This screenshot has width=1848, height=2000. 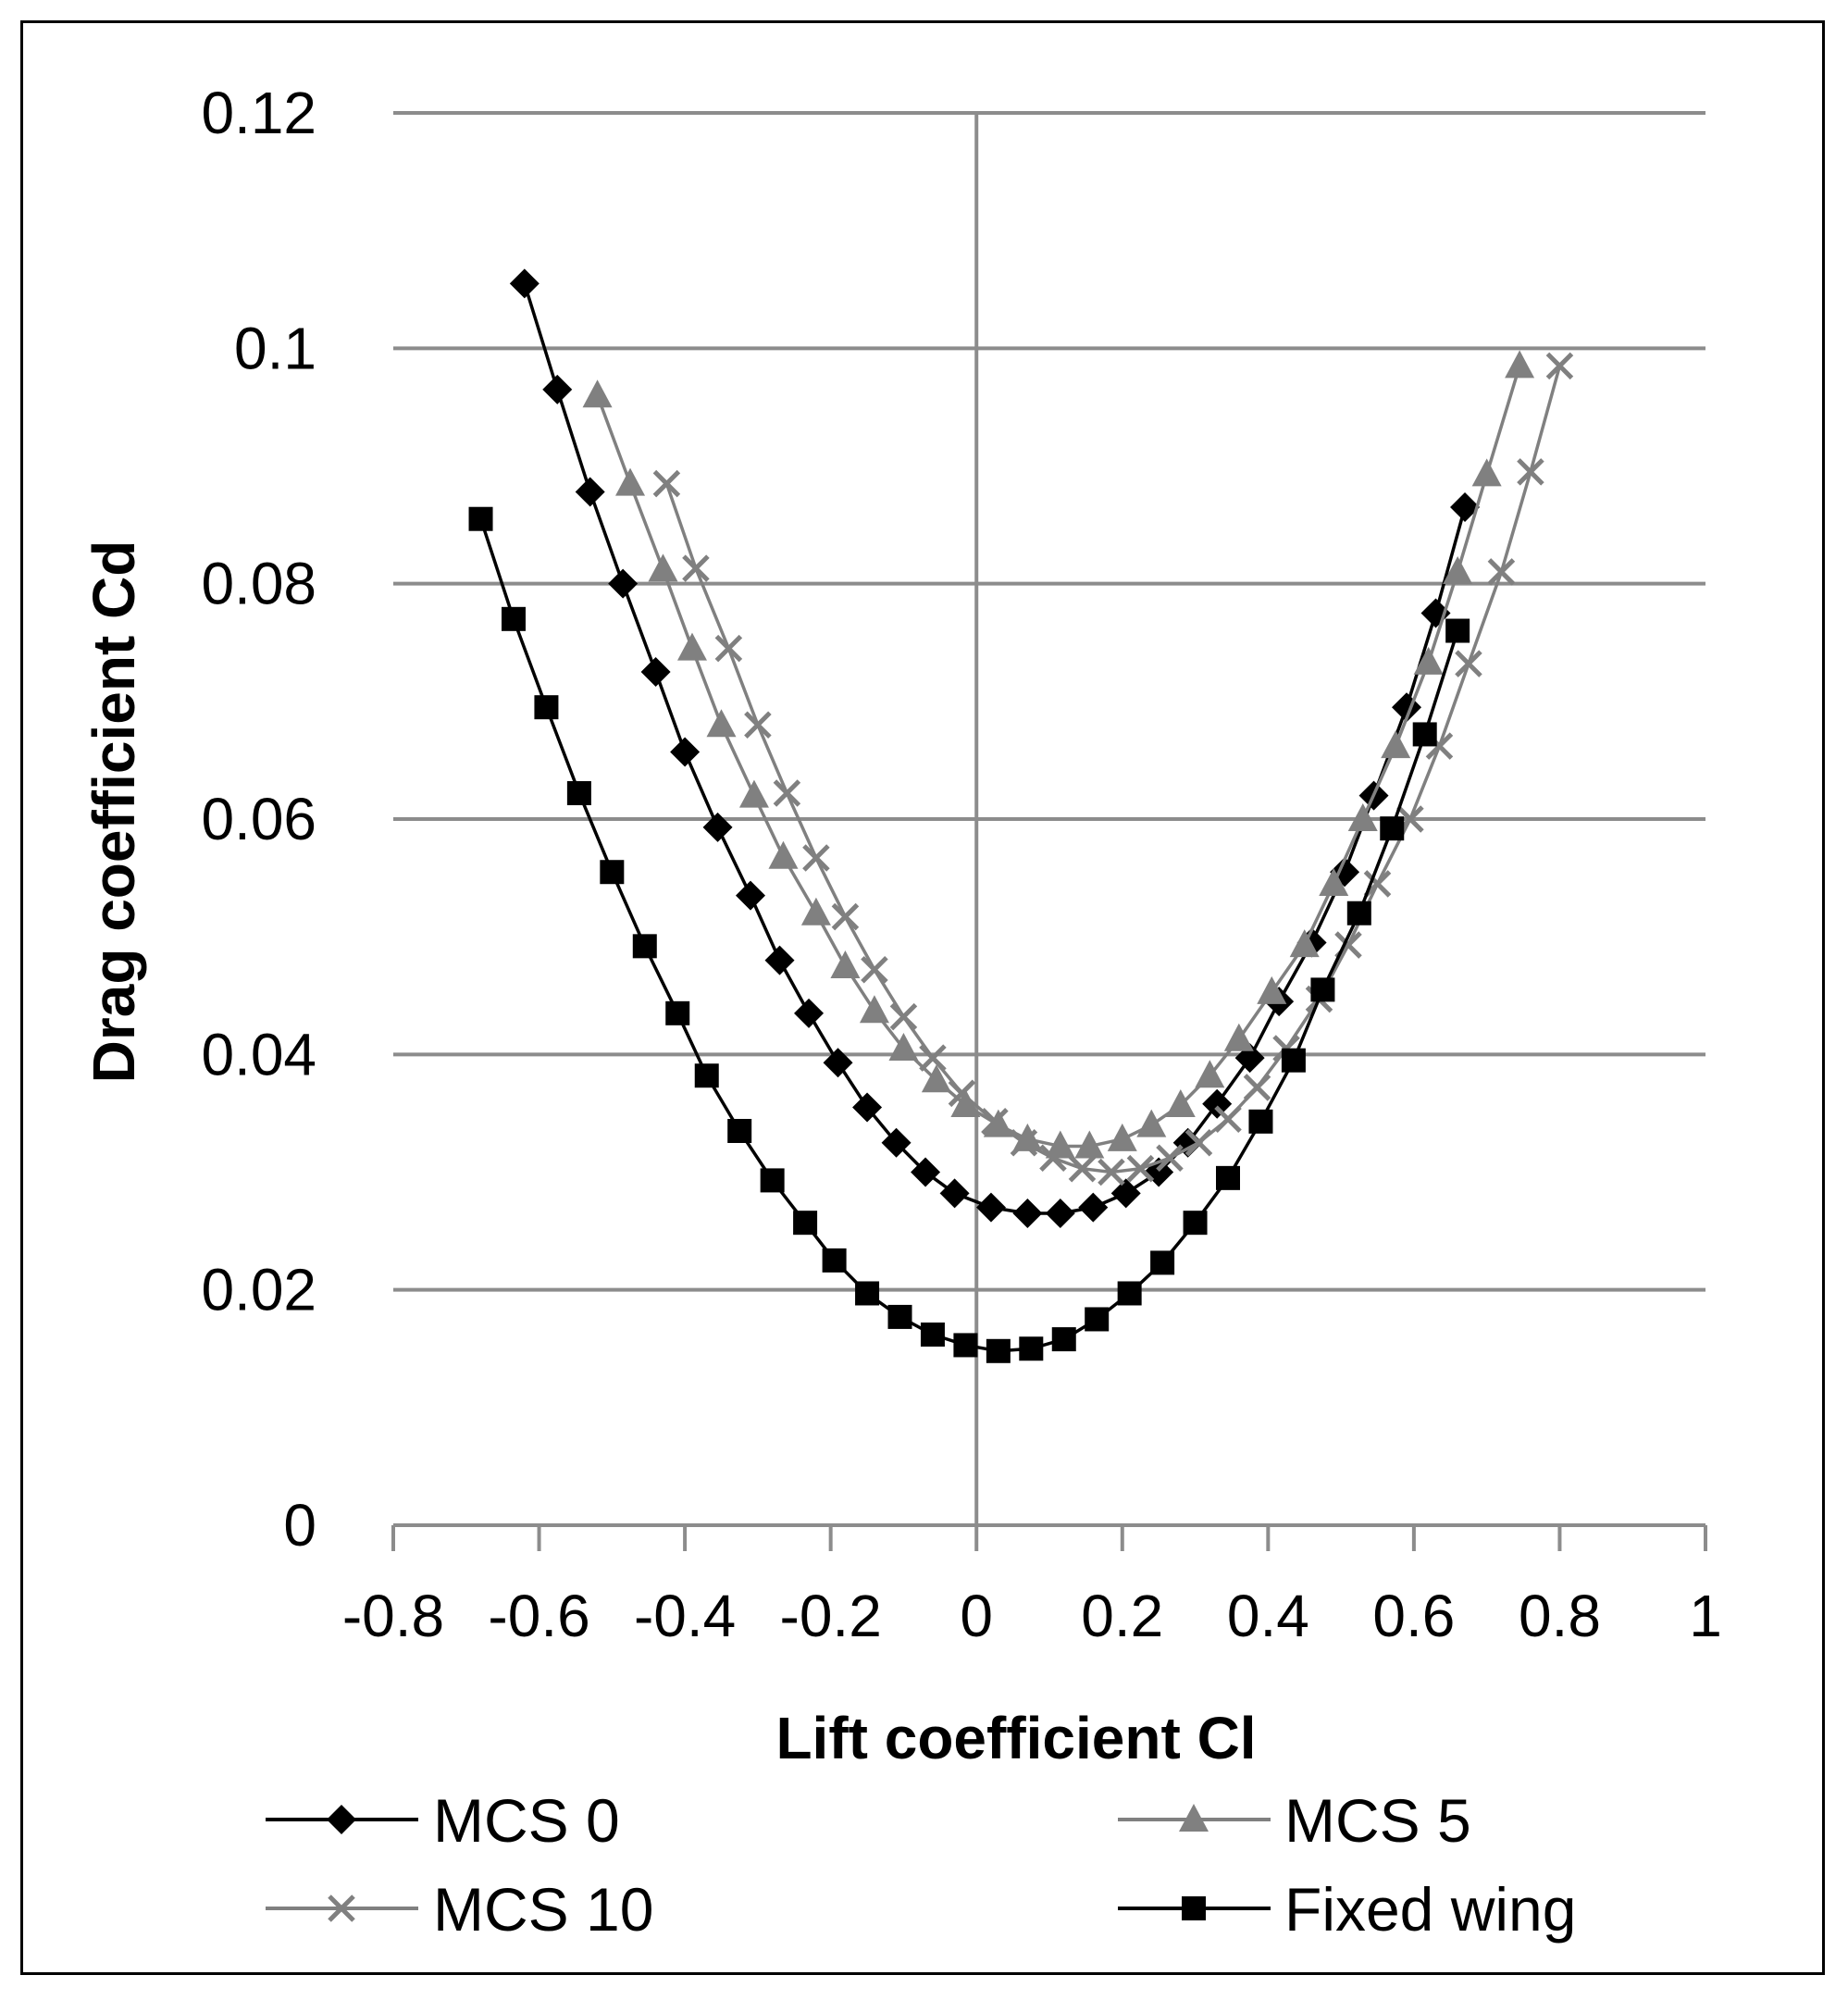 I want to click on y-tick-label-6: 0.12, so click(x=258, y=113).